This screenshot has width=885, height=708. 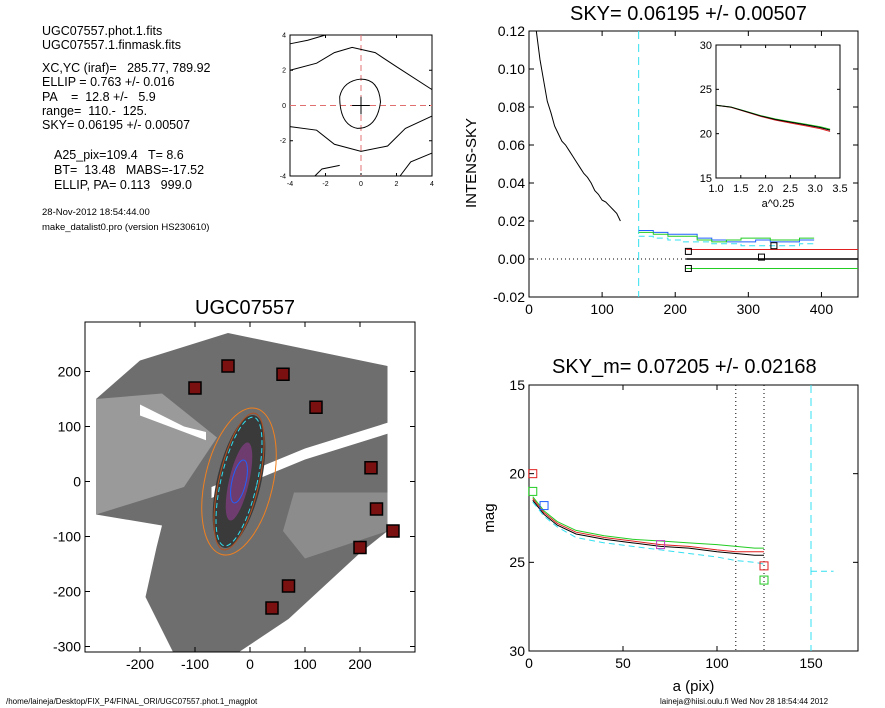 I want to click on galaxy-ellipse-cyan, so click(x=239, y=481).